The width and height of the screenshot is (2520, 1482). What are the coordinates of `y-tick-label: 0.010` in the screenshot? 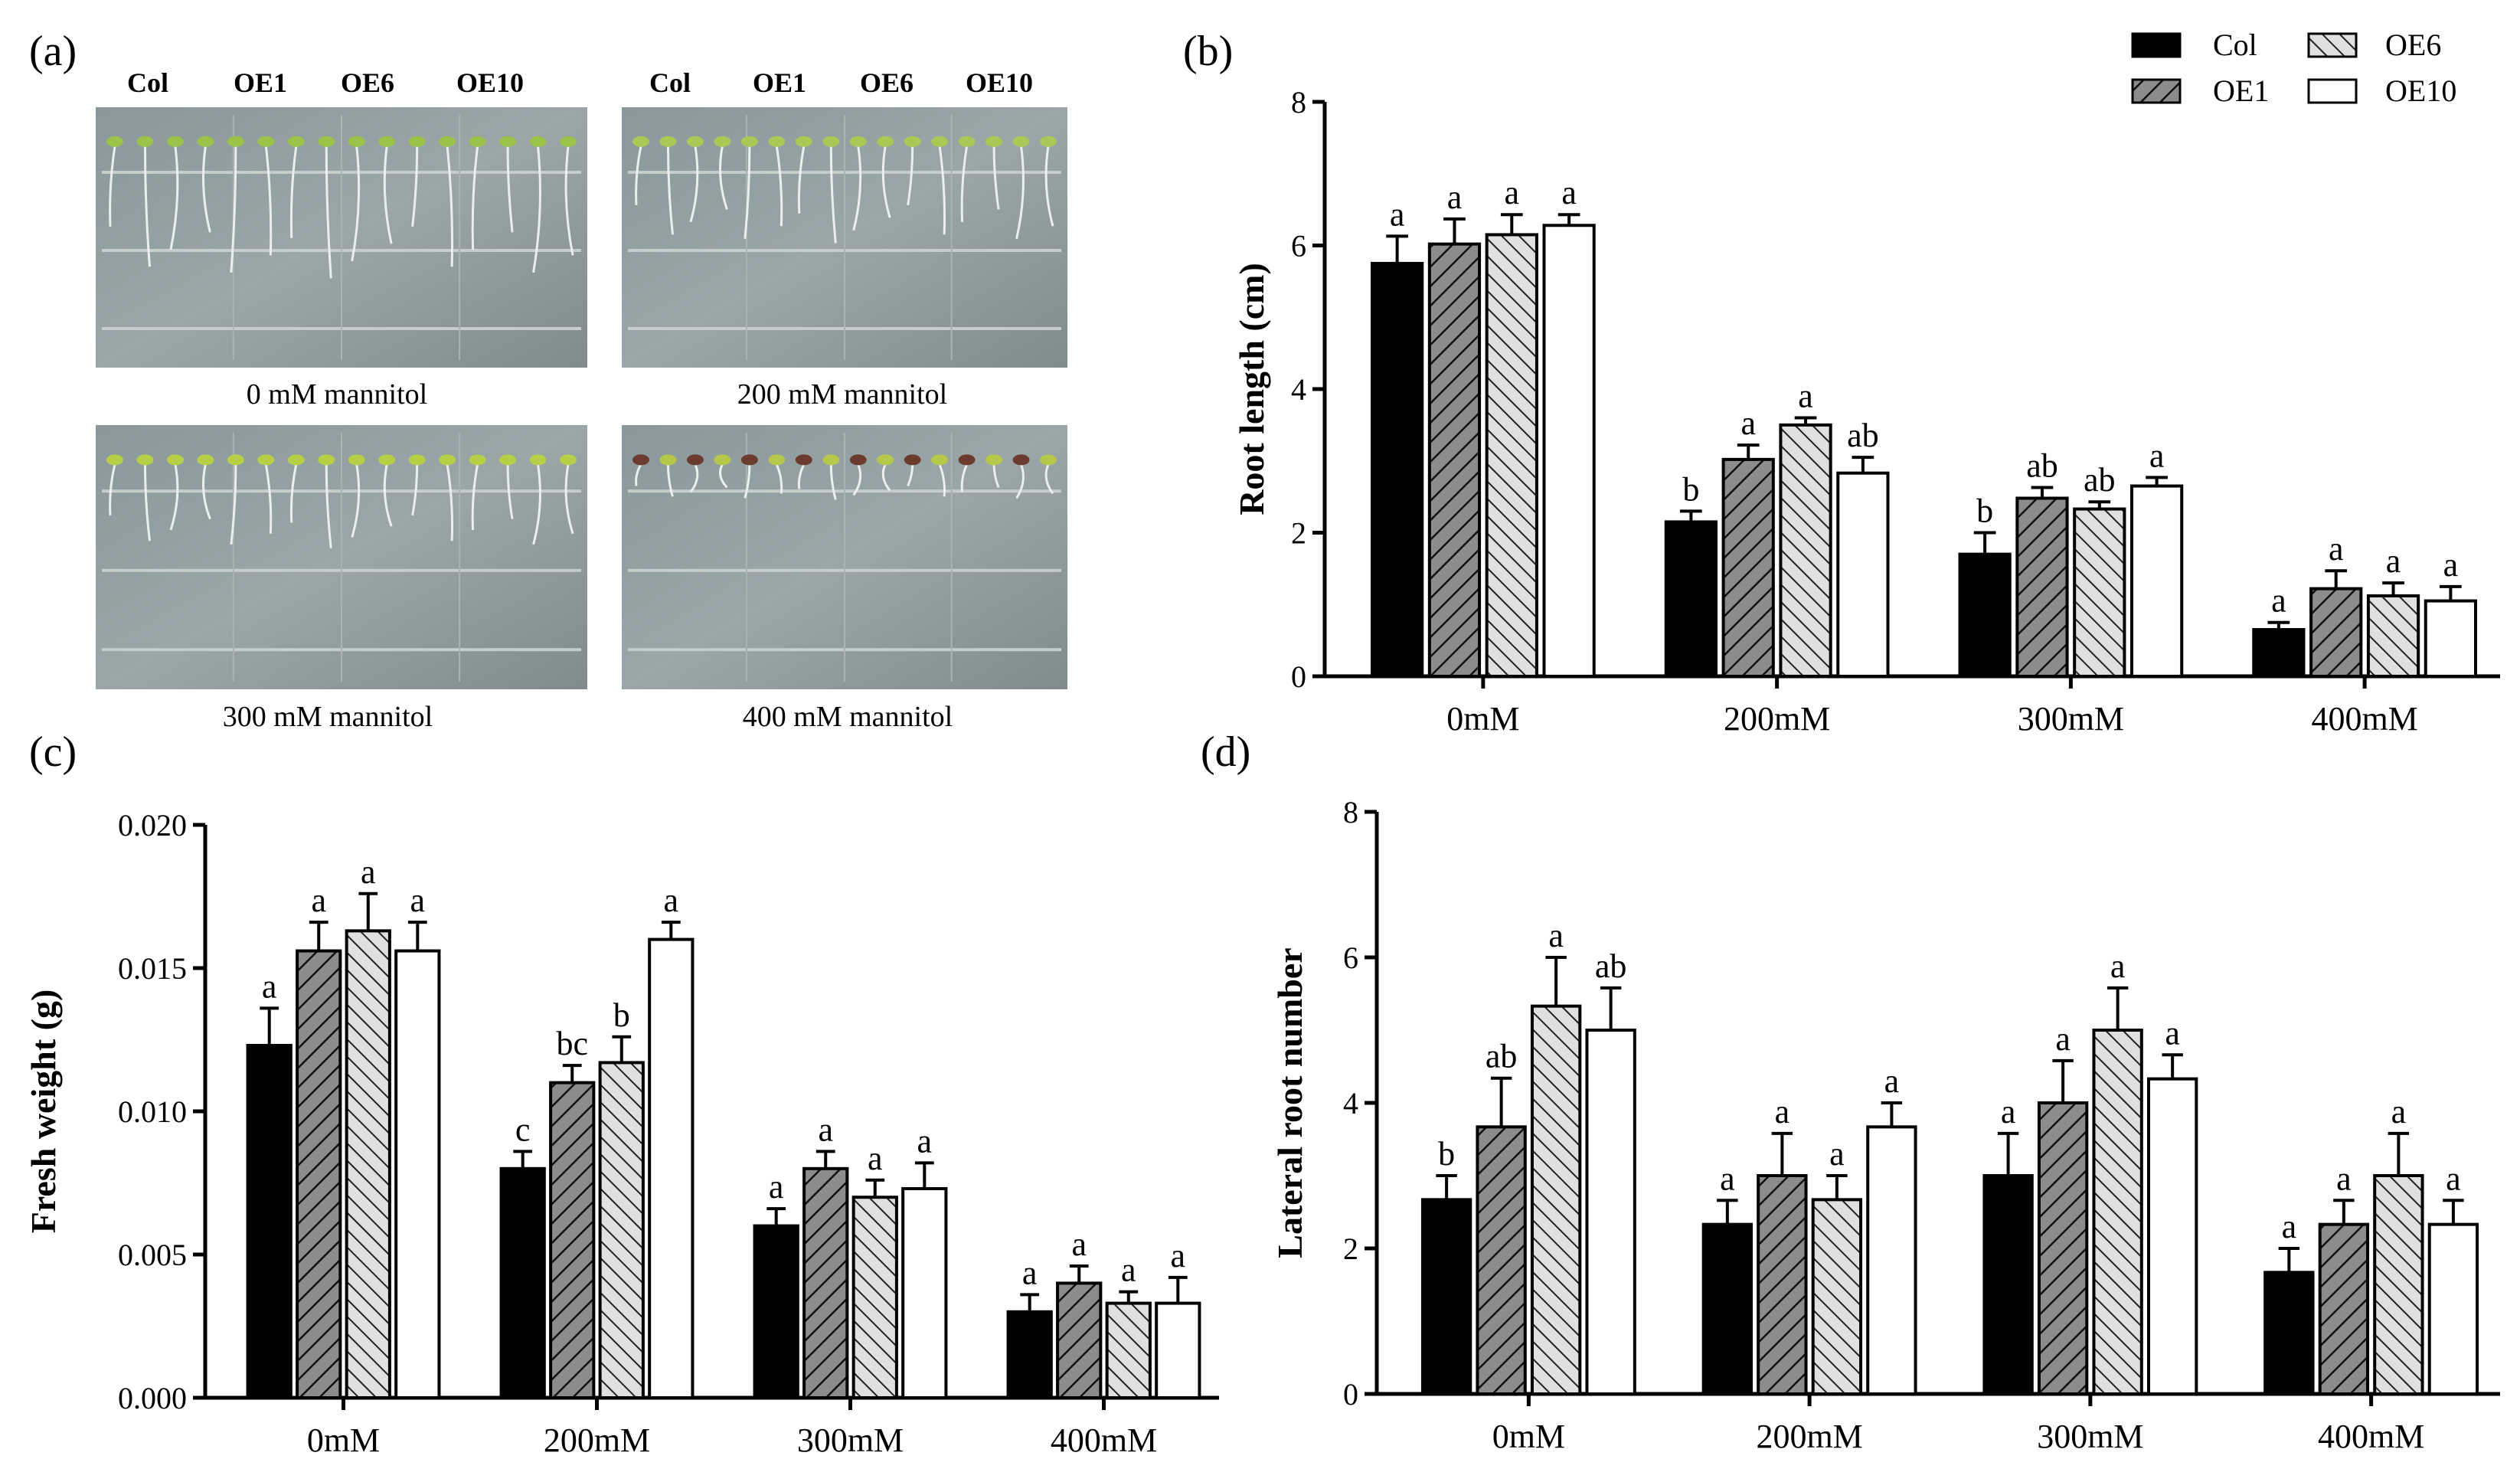 It's located at (152, 1111).